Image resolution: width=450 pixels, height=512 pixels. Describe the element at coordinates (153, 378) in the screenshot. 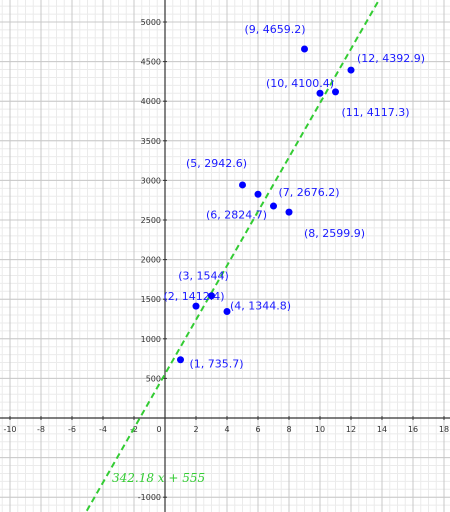

I see `y-tick-label: 500` at that location.